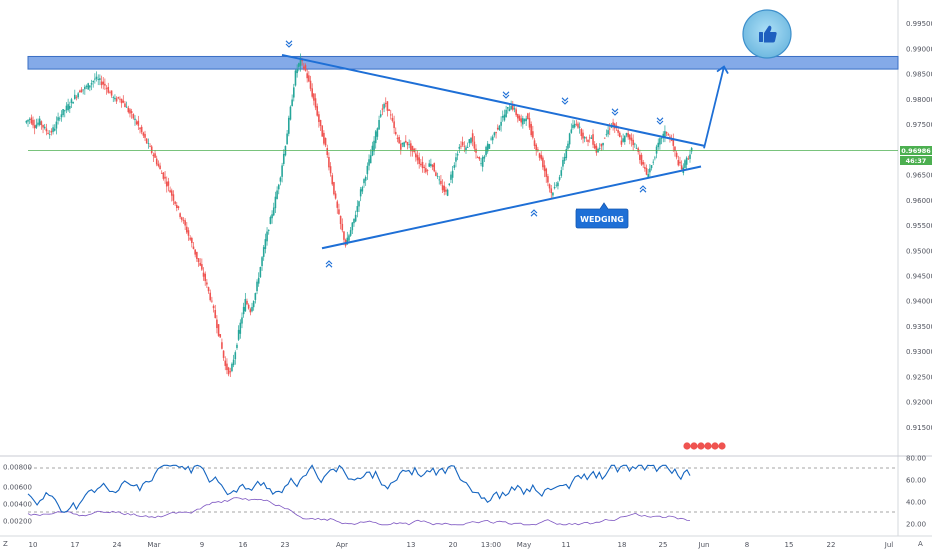 This screenshot has height=550, width=932. I want to click on upper-trendline, so click(493, 100).